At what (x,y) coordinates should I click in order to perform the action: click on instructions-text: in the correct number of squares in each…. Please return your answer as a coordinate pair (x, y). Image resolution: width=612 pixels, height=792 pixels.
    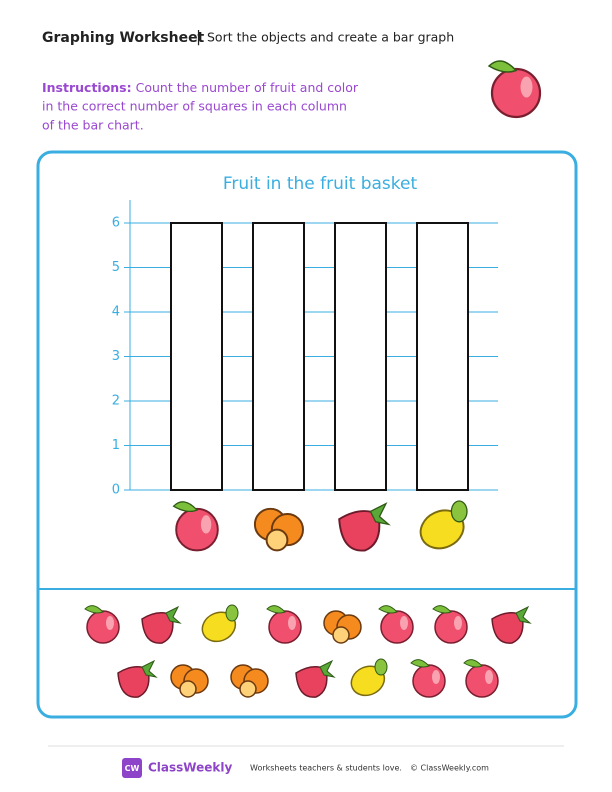
    Looking at the image, I should click on (194, 106).